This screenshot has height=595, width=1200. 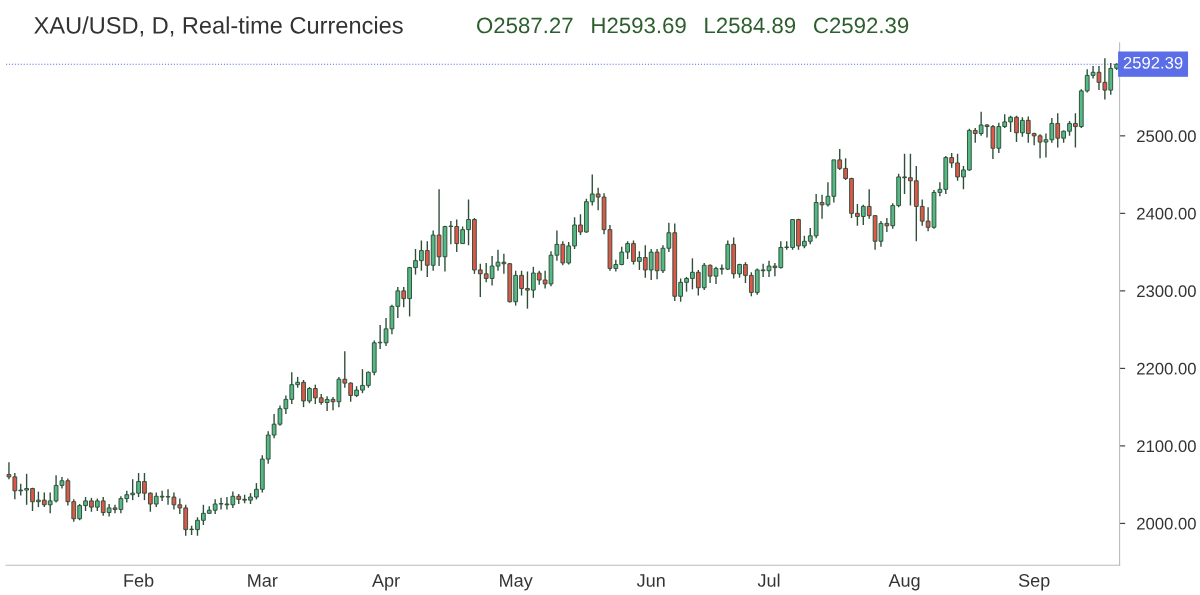 I want to click on x-tick-label: May, so click(x=516, y=582).